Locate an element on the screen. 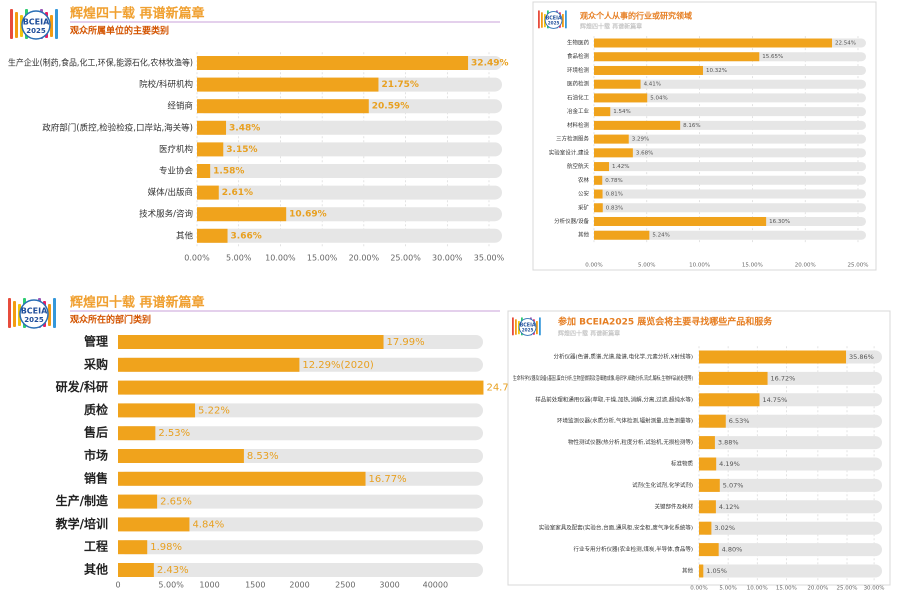  value-label: 1.05% is located at coordinates (716, 571).